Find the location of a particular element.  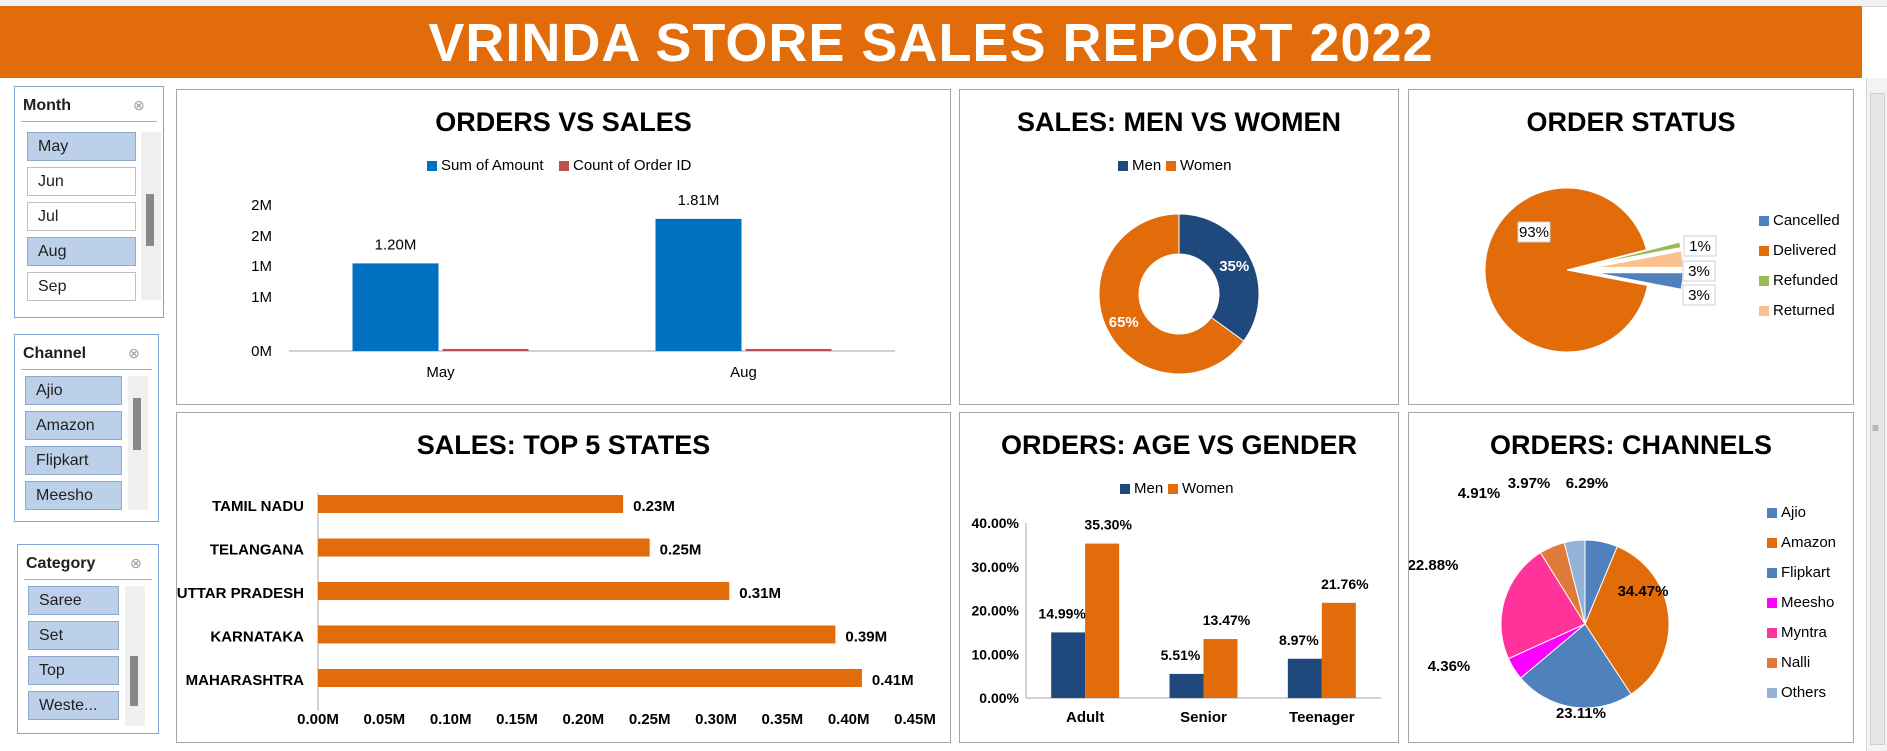

slicer-item-label: Jun is located at coordinates (51, 181).